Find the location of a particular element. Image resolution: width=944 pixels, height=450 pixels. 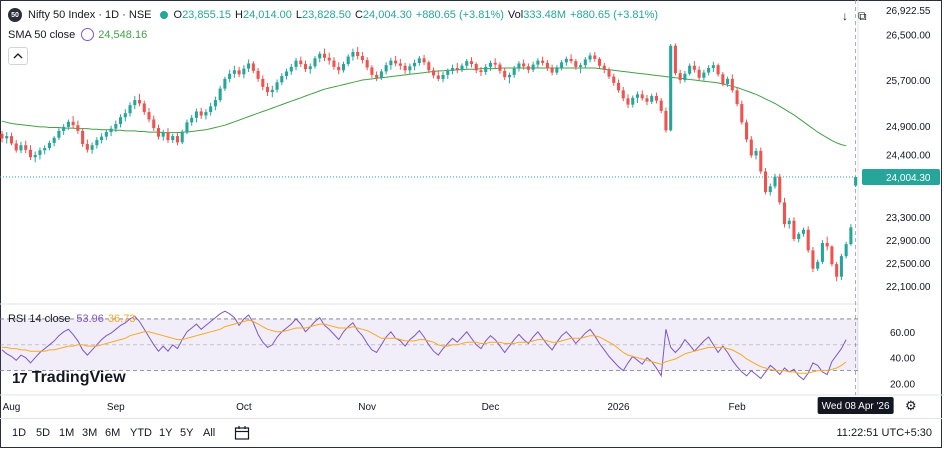

tradingview-logo: 17 TradingView is located at coordinates (69, 378).